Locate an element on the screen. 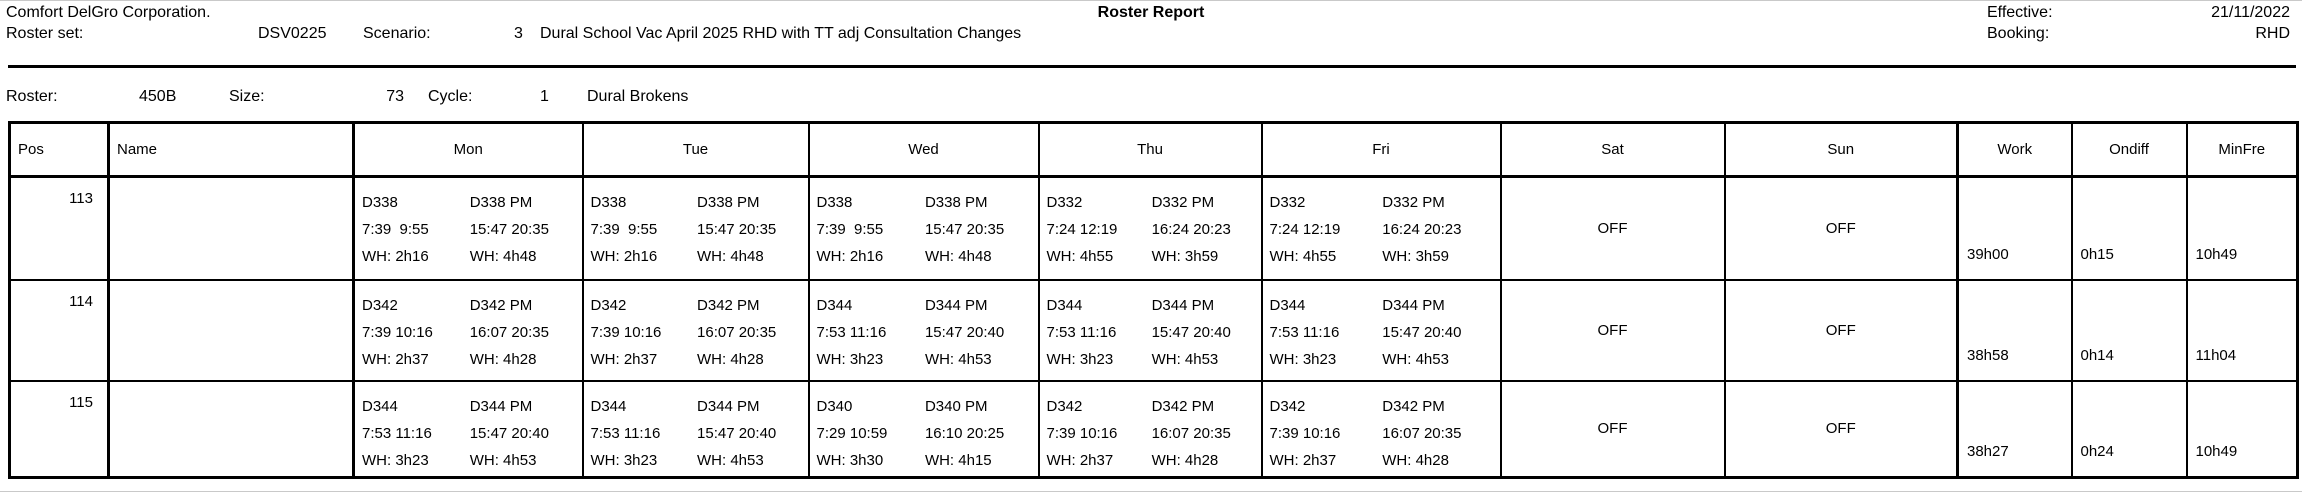  duty-working-hours: WH: 4h48 is located at coordinates (730, 256).